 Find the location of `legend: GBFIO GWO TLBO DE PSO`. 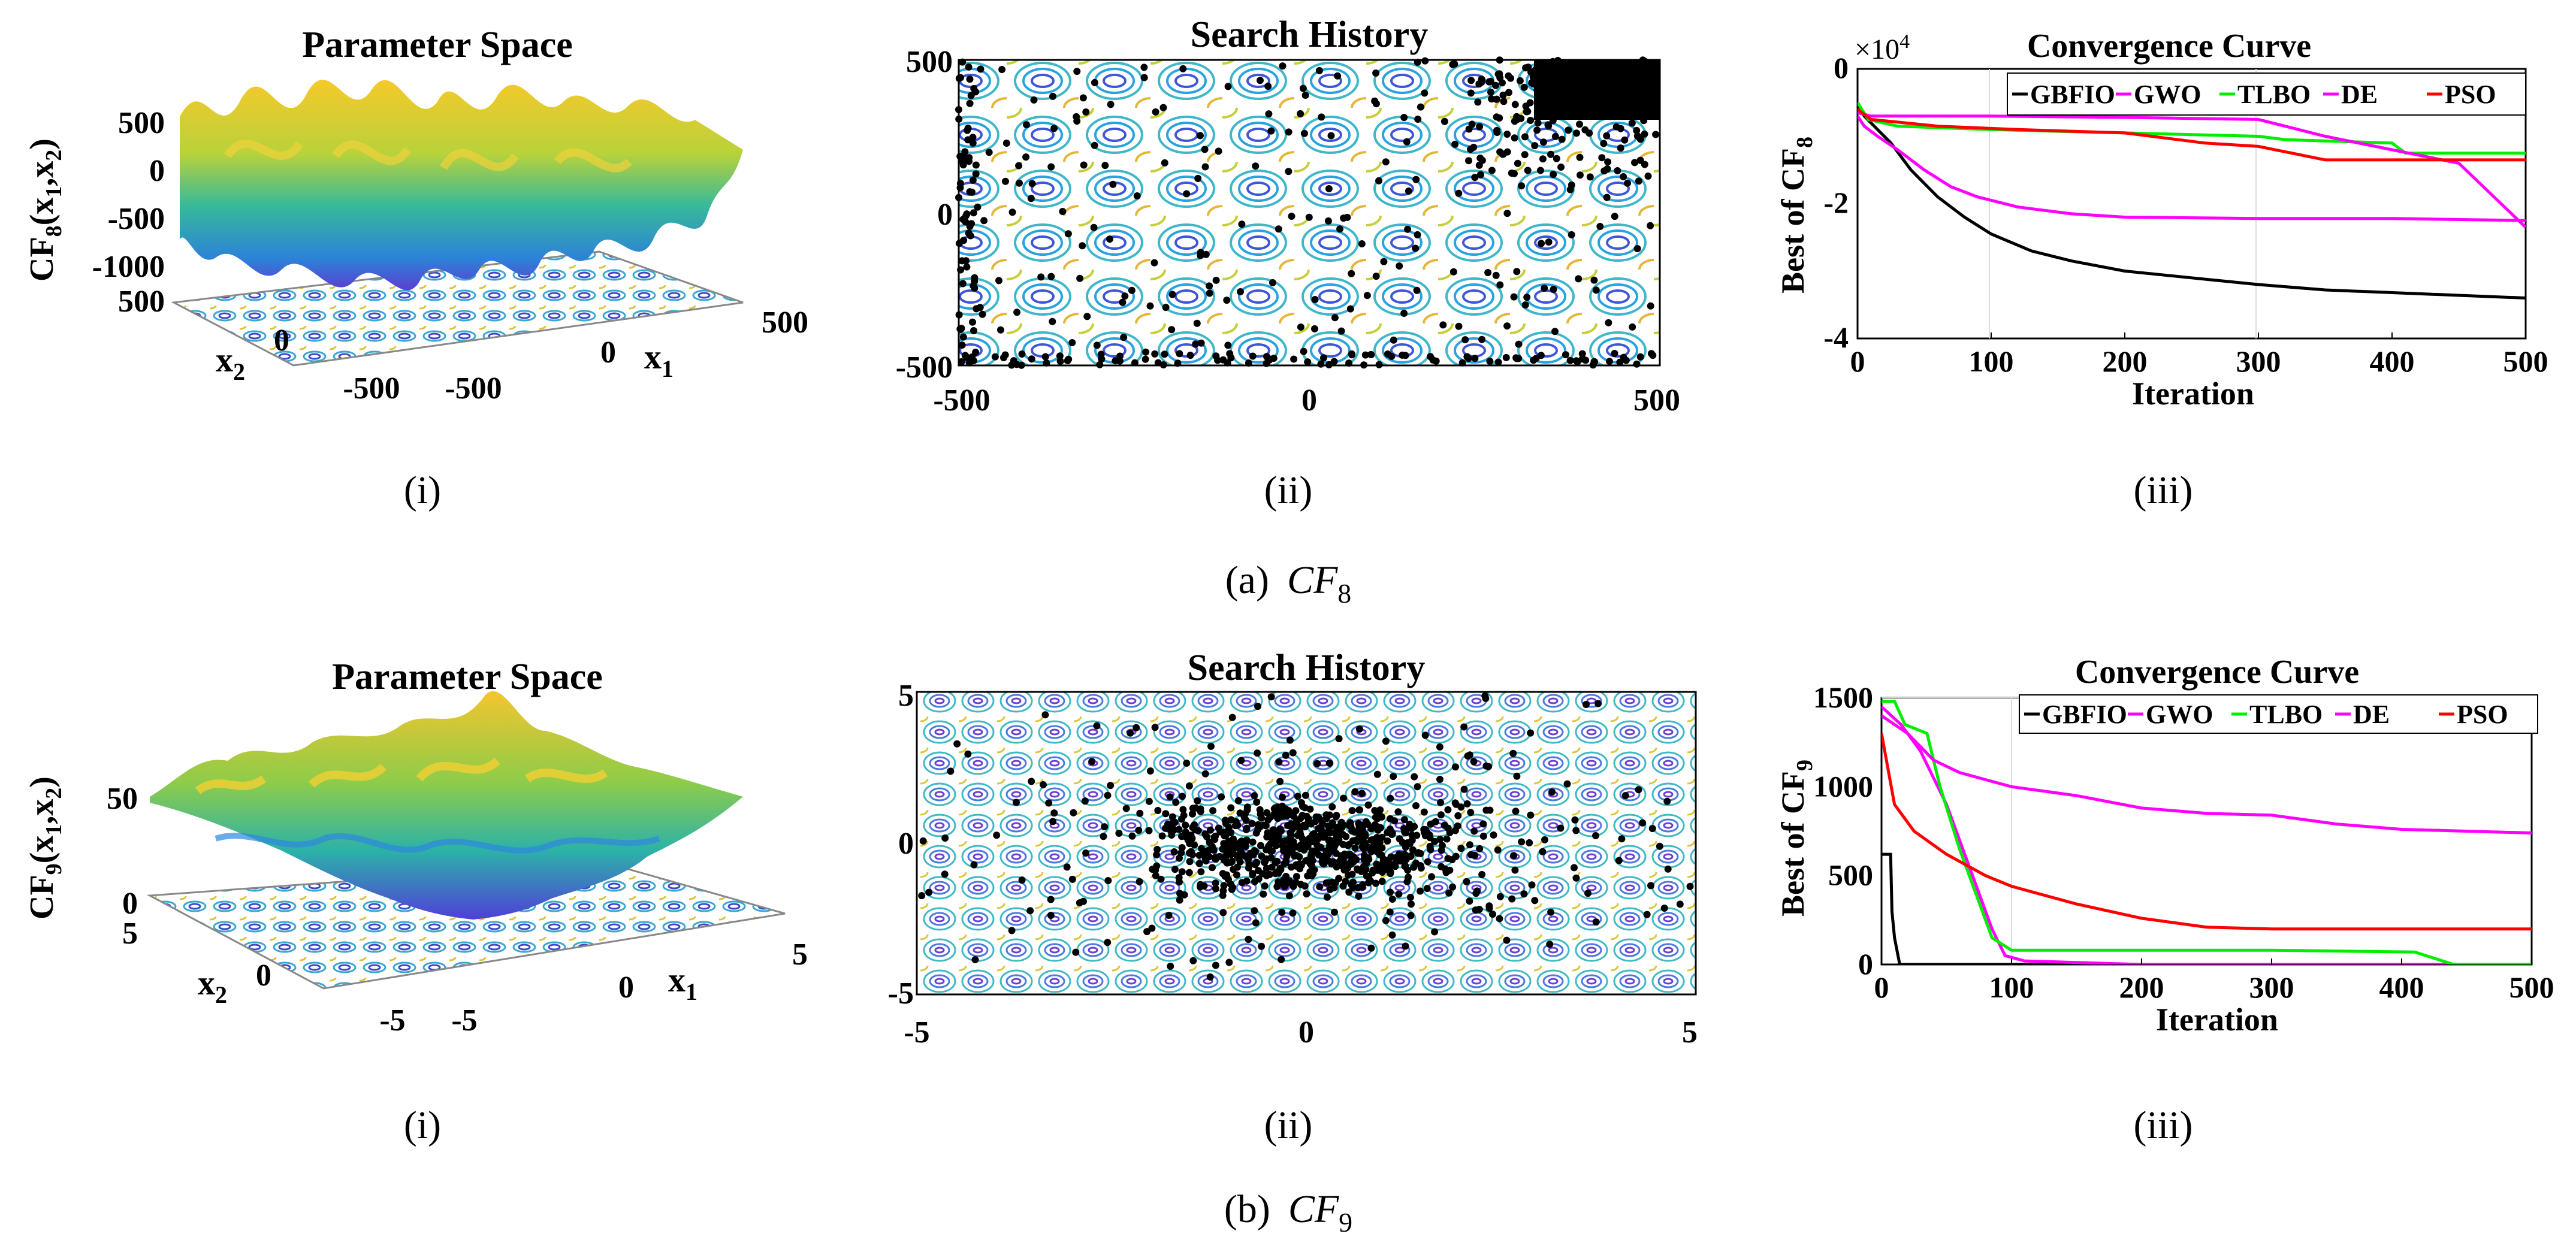

legend: GBFIO GWO TLBO DE PSO is located at coordinates (2279, 714).